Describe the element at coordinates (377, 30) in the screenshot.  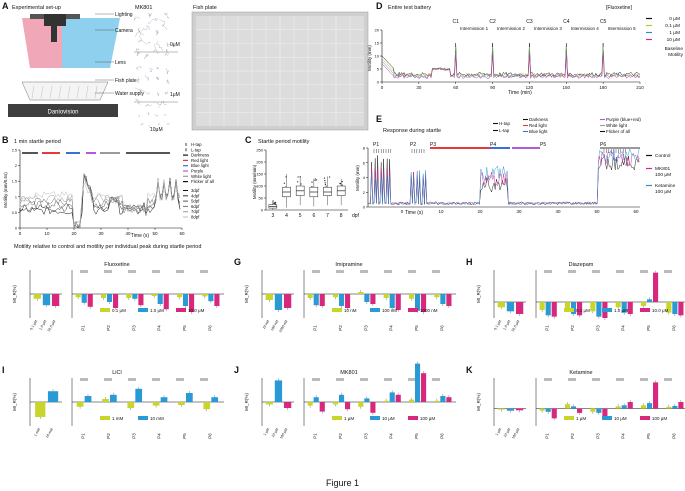
I see `d-y-tick-label: 20` at that location.